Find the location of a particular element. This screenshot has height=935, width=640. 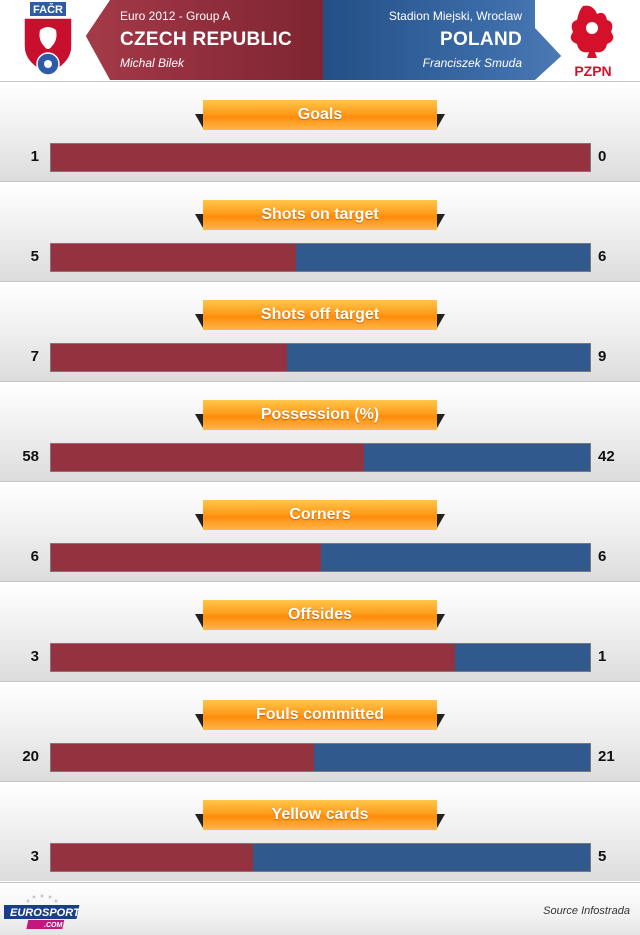

source-credit: Source Infostrada is located at coordinates (586, 911).